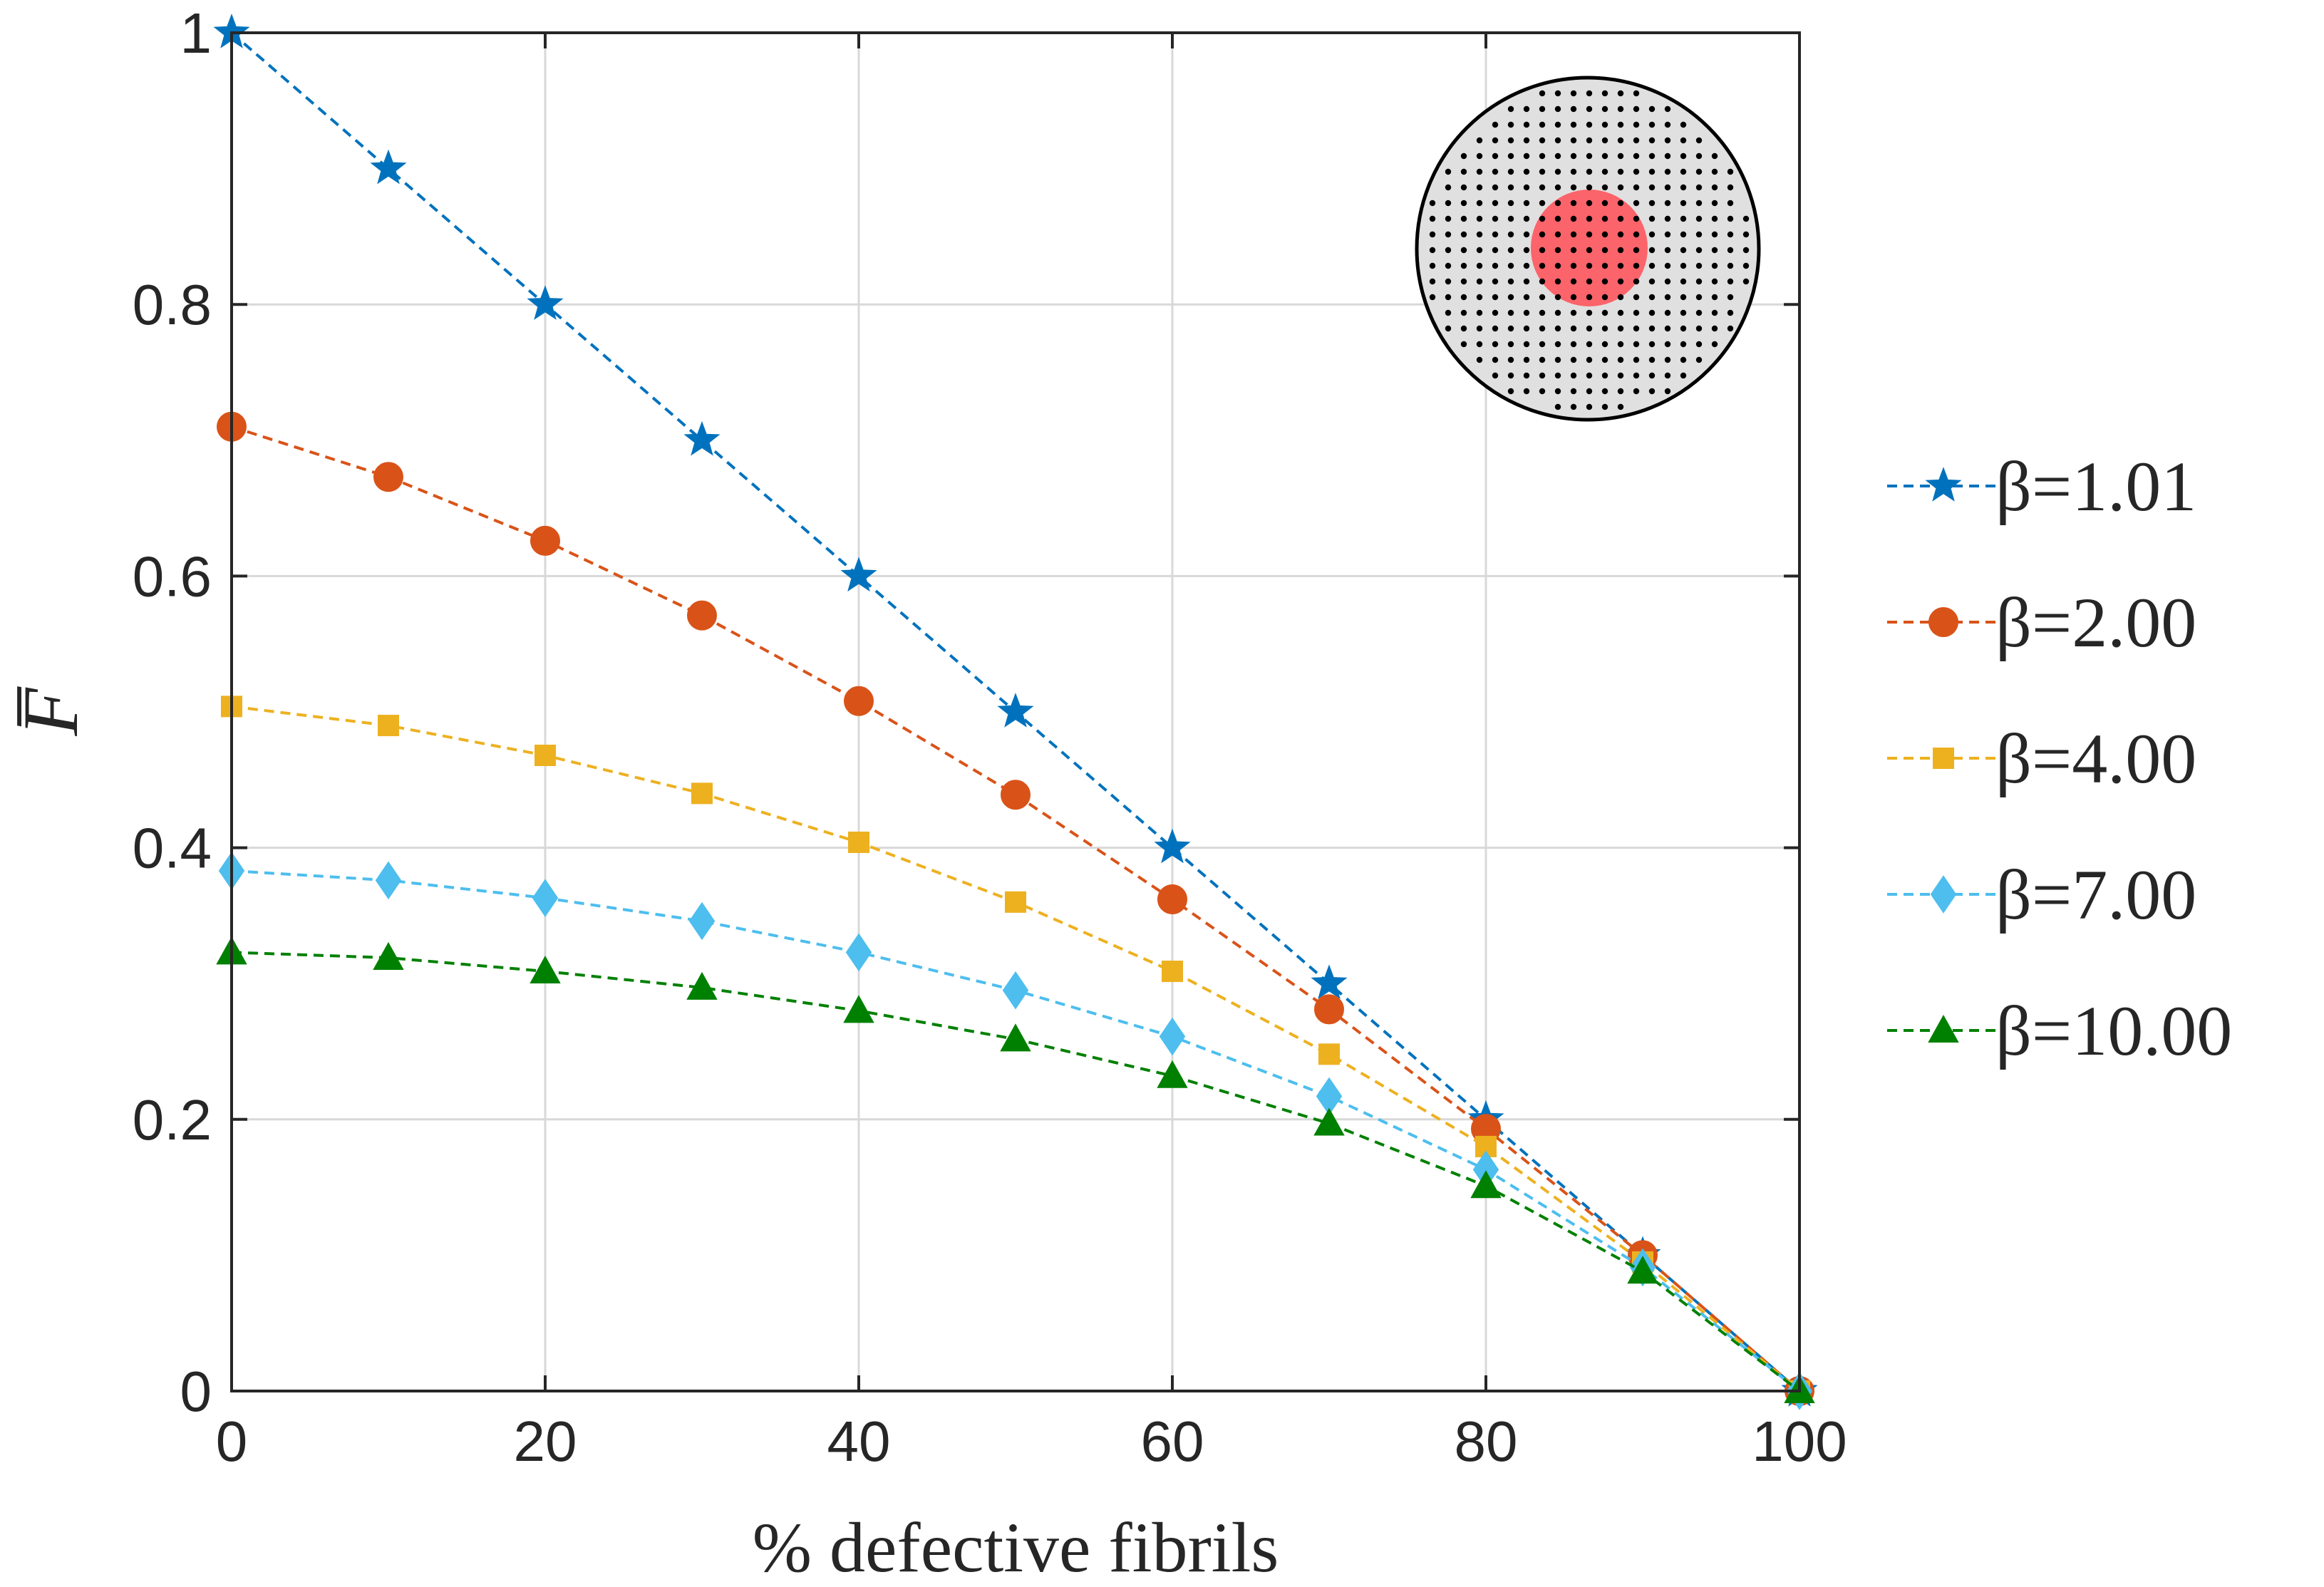 The image size is (2324, 1587). I want to click on y-tick-label: 0, so click(196, 1391).